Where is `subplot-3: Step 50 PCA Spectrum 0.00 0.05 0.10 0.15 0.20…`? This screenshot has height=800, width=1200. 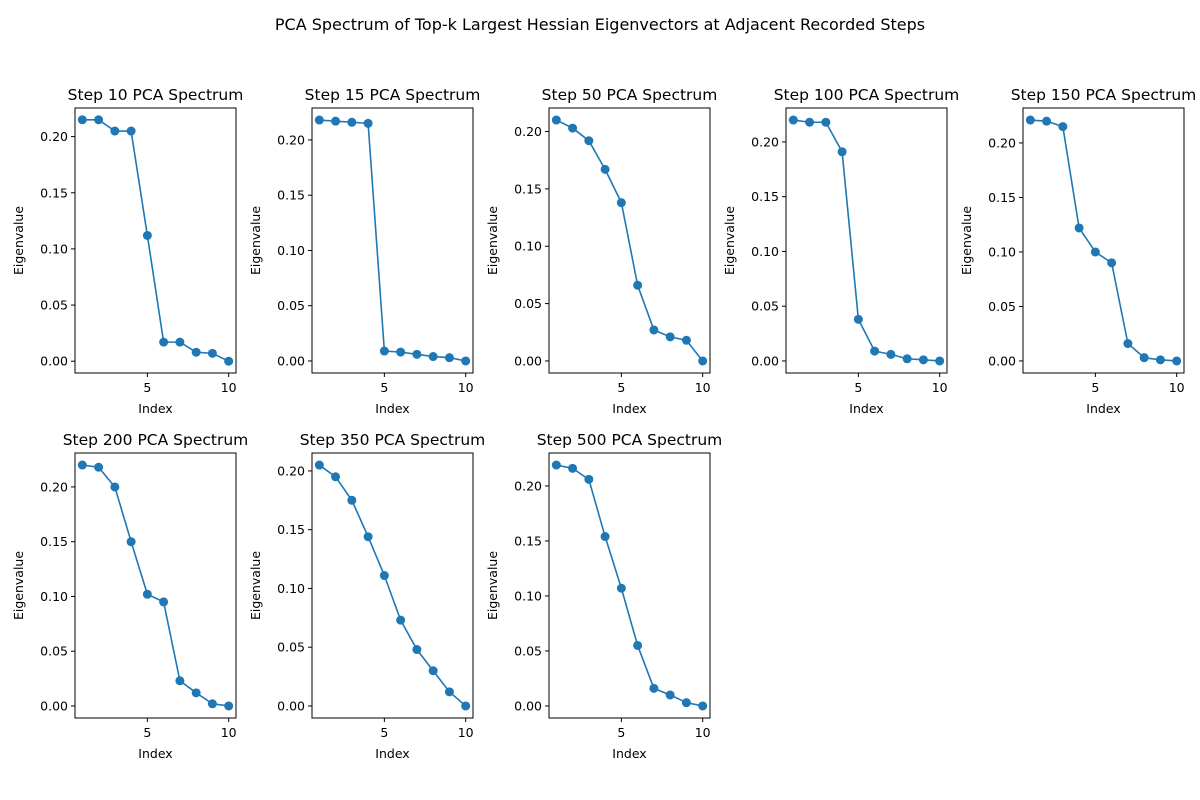 subplot-3: Step 50 PCA Spectrum 0.00 0.05 0.10 0.15 0.20… is located at coordinates (601, 251).